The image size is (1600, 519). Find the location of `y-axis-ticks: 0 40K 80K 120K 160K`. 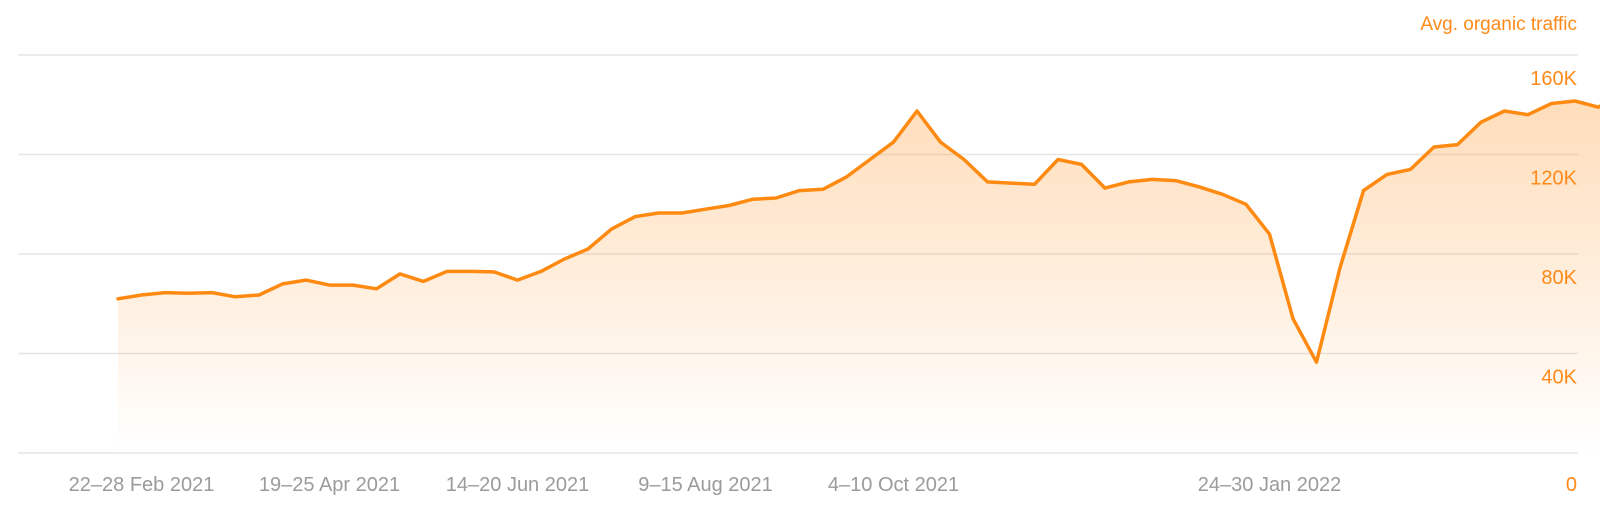

y-axis-ticks: 0 40K 80K 120K 160K is located at coordinates (1553, 282).